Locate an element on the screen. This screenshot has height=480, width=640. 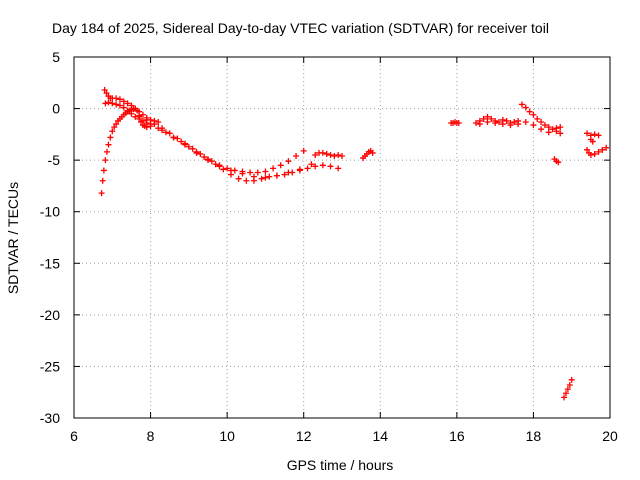
y-axis-label: SDTVAR / TECUs is located at coordinates (13, 238).